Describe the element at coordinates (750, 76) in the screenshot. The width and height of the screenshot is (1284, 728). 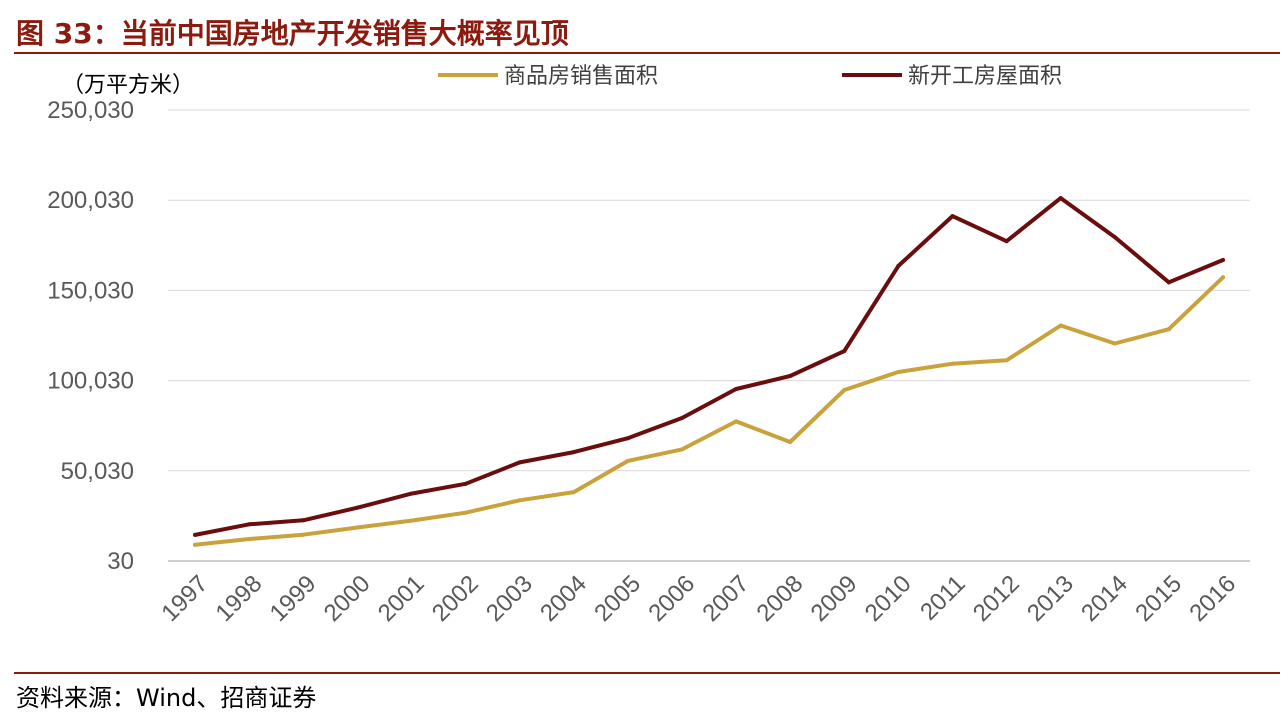
I see `legend: 商品房销售面积 新开工房屋面积` at that location.